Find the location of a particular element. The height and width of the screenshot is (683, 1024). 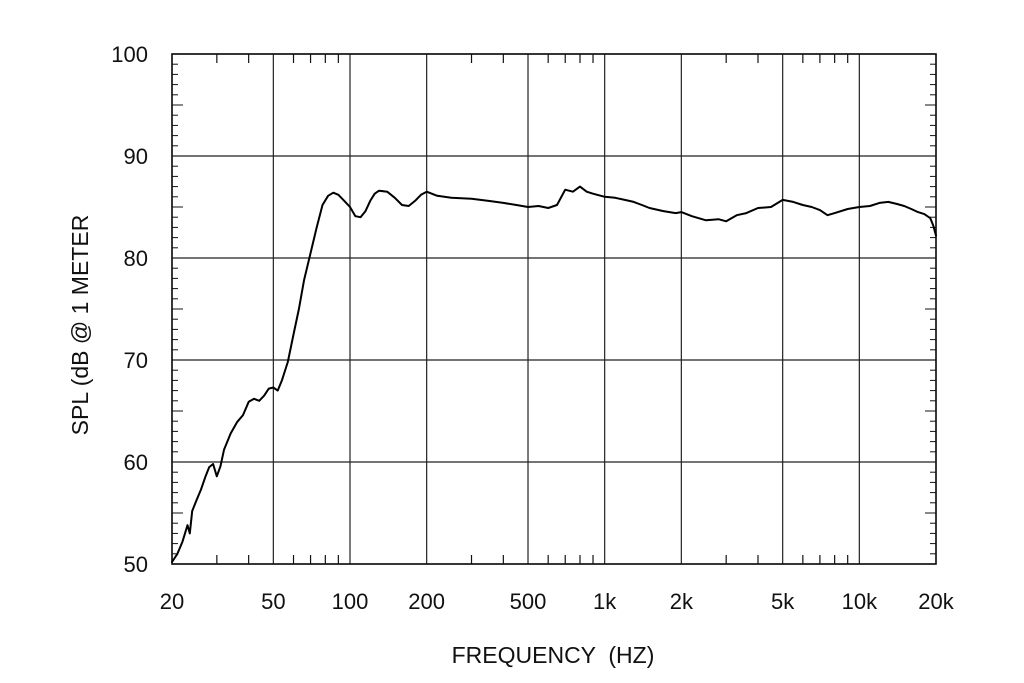

x-tick-label: 50 is located at coordinates (273, 601).